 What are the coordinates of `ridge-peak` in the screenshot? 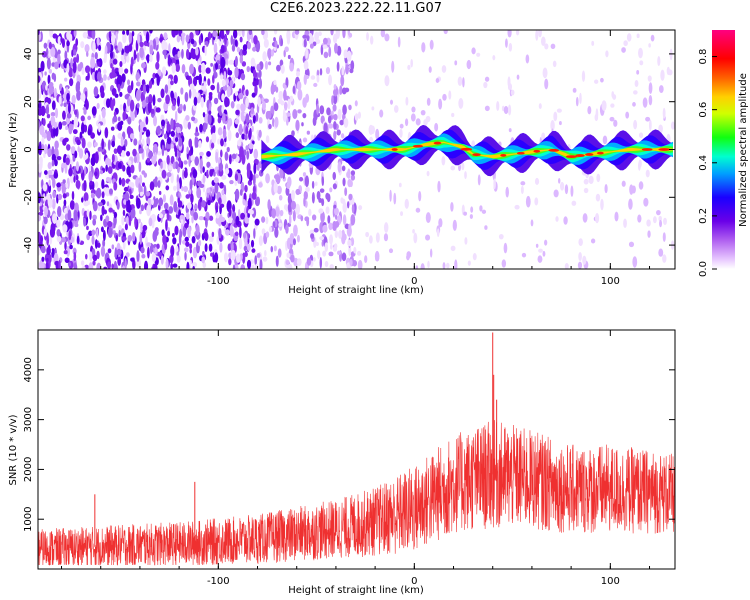 It's located at (554, 150).